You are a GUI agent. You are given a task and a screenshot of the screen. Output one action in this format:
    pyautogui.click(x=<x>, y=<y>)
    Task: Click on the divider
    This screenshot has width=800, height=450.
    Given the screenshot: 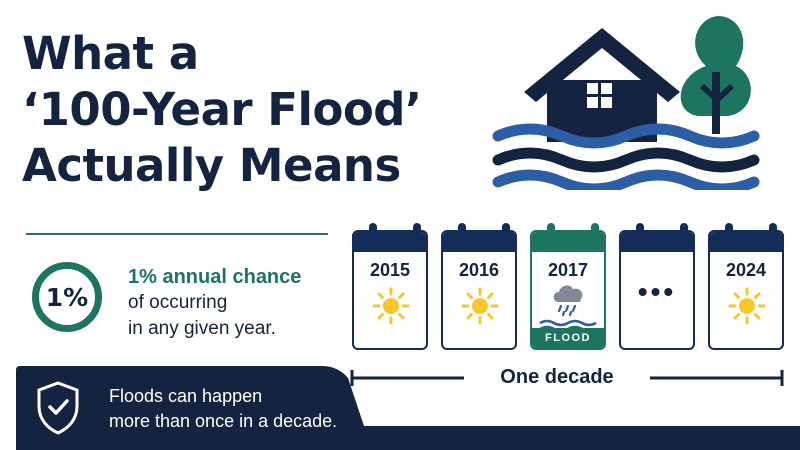 What is the action you would take?
    pyautogui.click(x=177, y=234)
    